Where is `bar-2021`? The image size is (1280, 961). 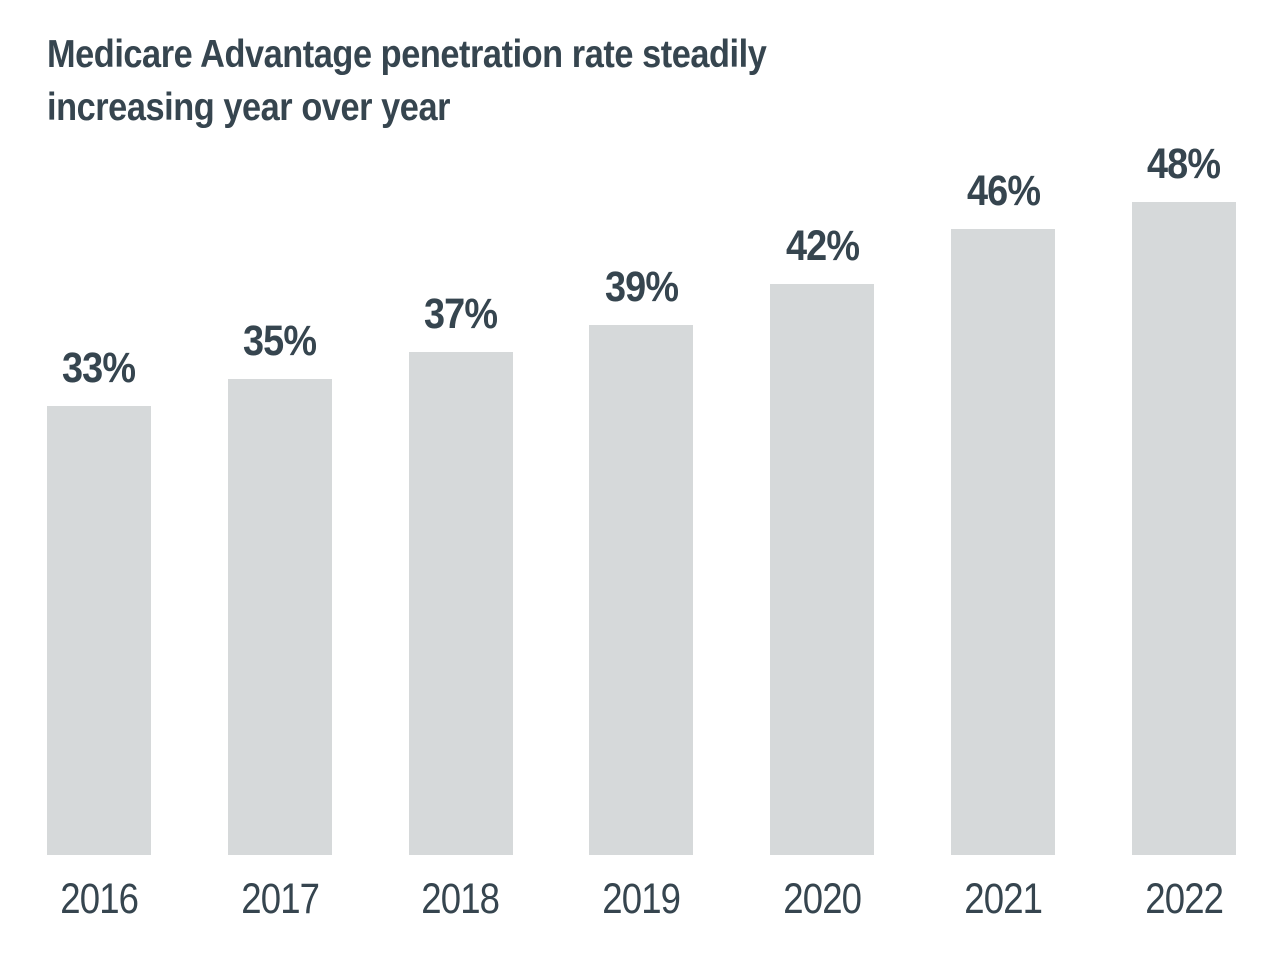
bar-2021 is located at coordinates (1003, 542).